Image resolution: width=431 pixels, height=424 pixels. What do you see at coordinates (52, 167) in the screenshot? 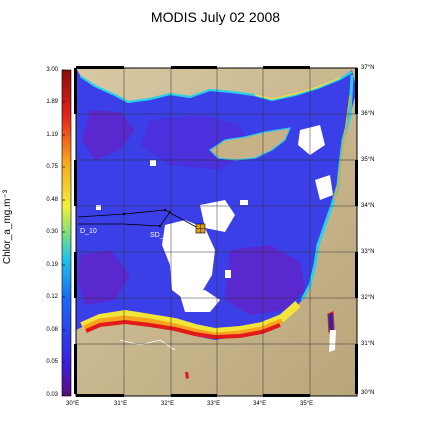
I see `colorbar-tick: 0.75` at bounding box center [52, 167].